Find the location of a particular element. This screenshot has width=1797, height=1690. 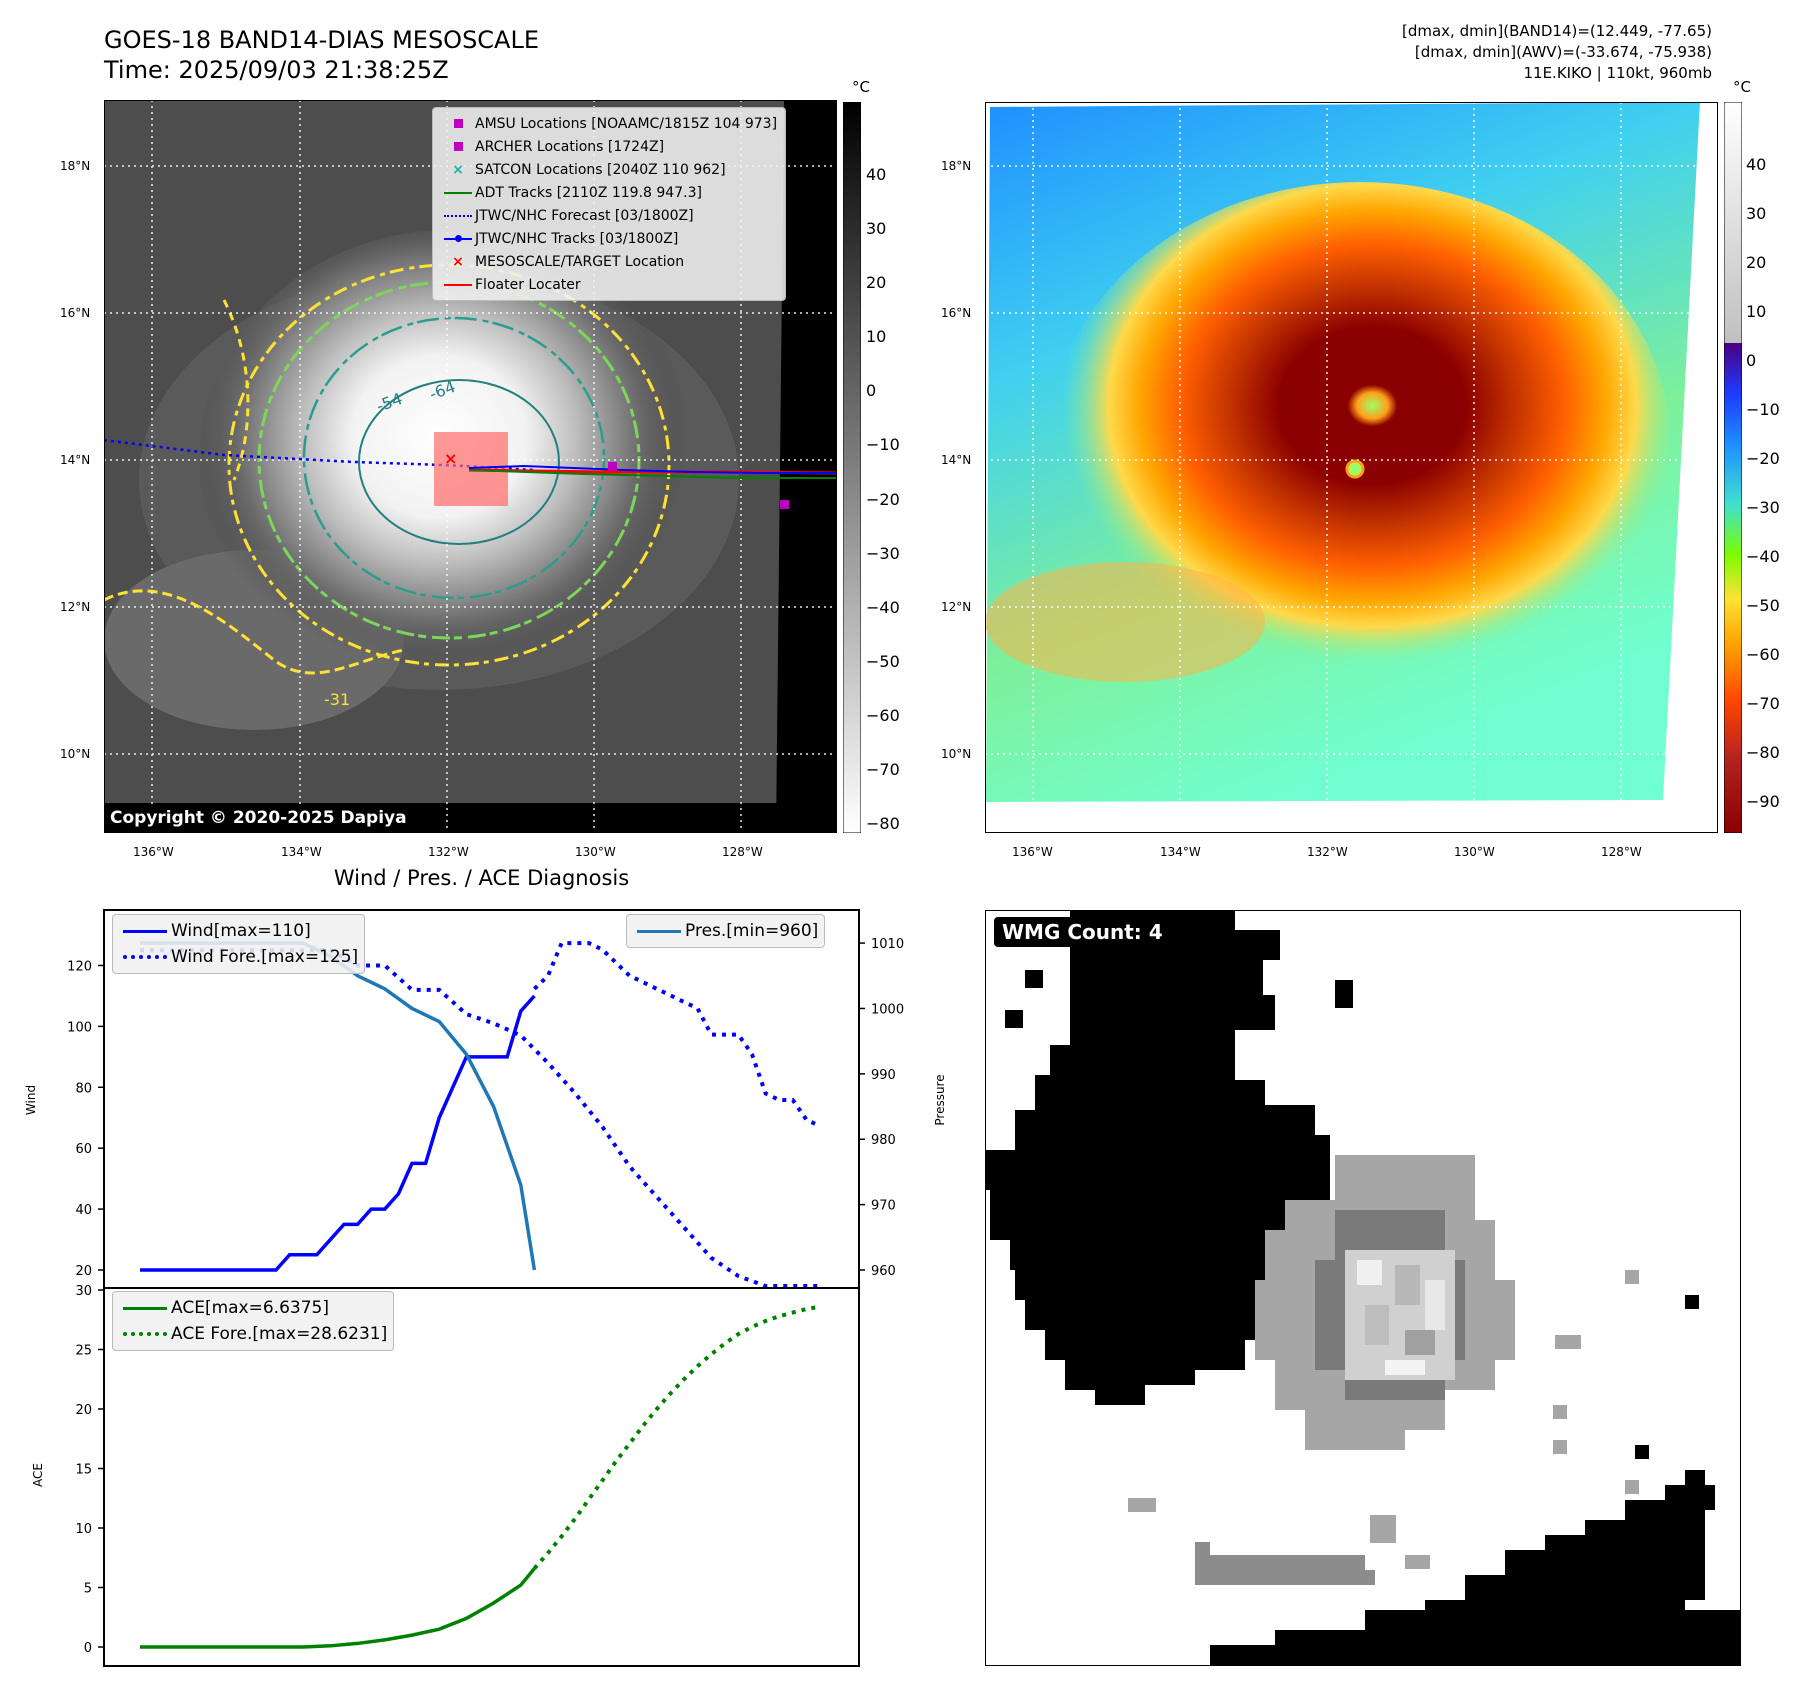

legend-pressure: Pres.[min=960] is located at coordinates (725, 931).